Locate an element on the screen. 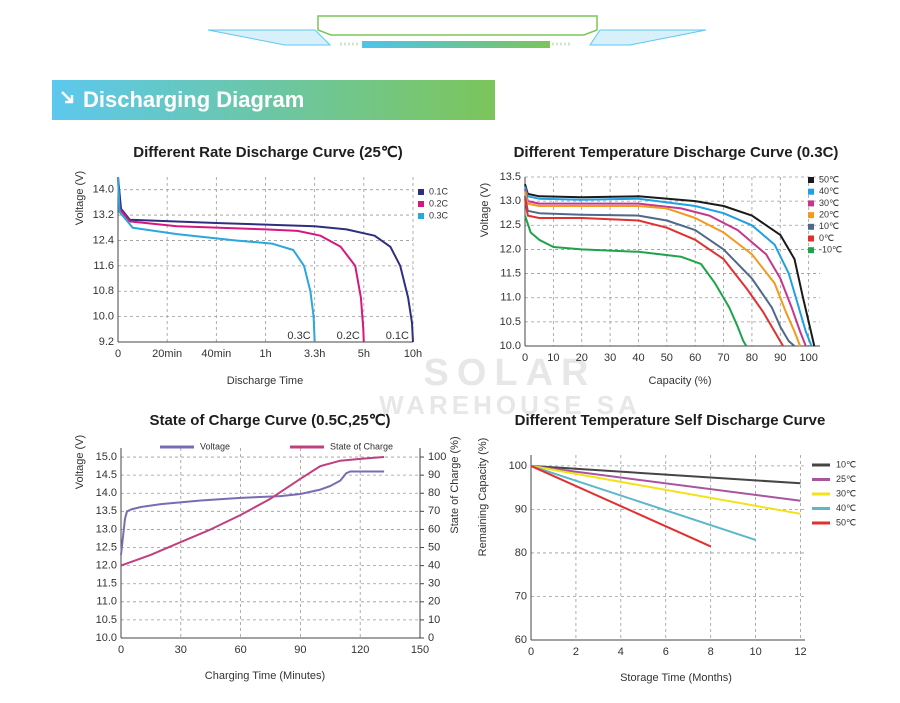 Image resolution: width=900 pixels, height=703 pixels. chart-title: Different Rate Discharge Curve (25℃) is located at coordinates (267, 152).